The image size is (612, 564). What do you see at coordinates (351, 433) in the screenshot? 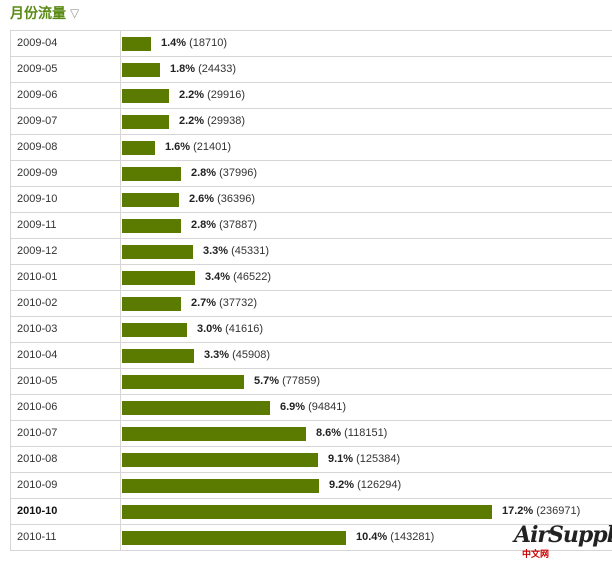
I see `bar-value-label: 8.6% (118151)` at bounding box center [351, 433].